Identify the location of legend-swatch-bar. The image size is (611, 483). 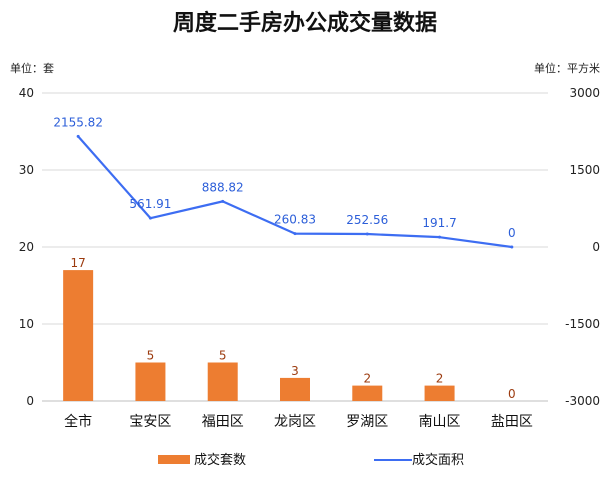
(174, 459).